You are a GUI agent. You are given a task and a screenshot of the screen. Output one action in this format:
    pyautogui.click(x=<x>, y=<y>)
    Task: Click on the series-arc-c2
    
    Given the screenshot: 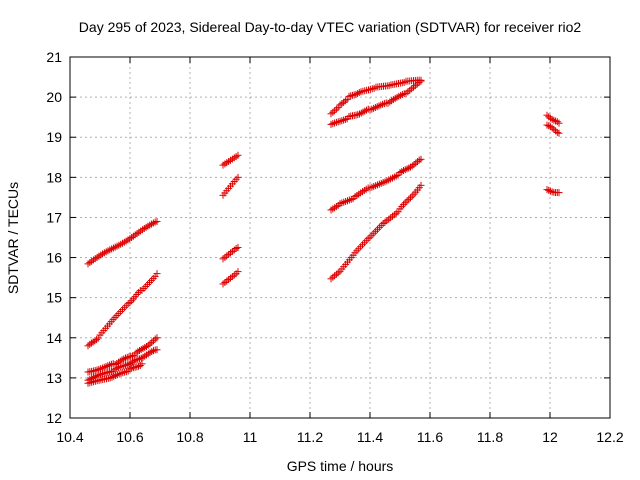 What is the action you would take?
    pyautogui.click(x=376, y=102)
    